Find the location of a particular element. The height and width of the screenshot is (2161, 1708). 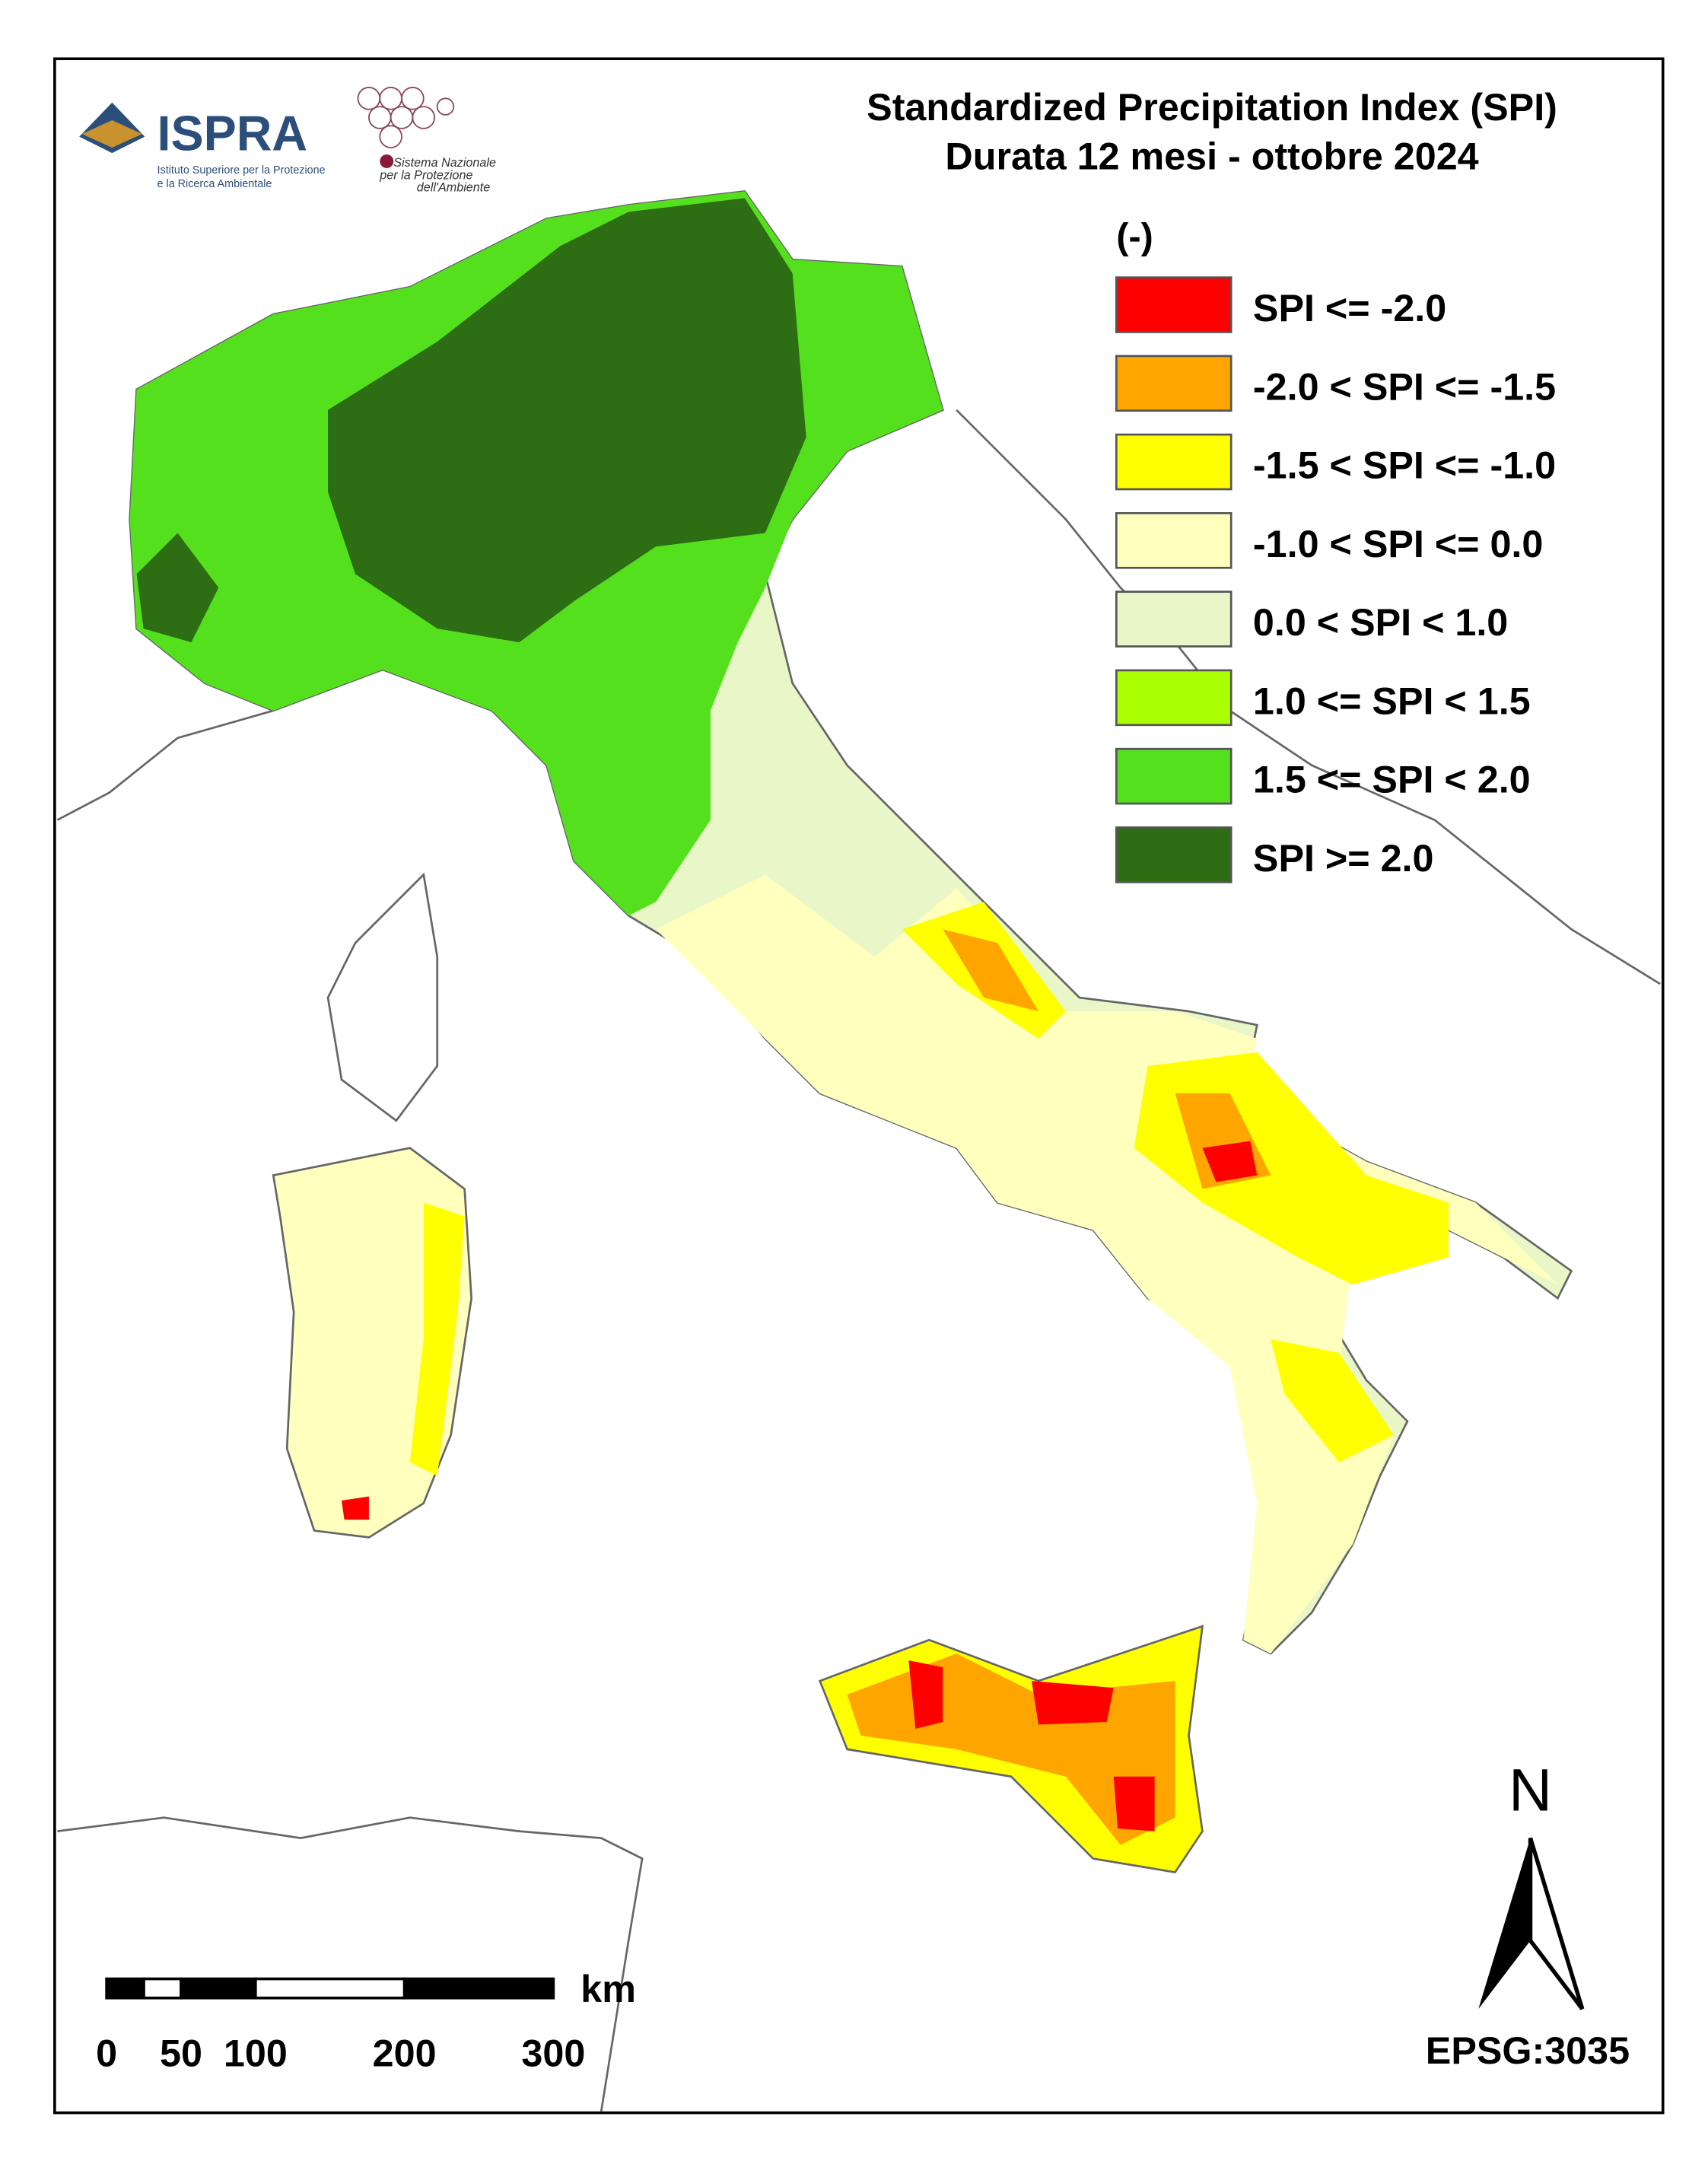

ispra-subtitle: Istituto Superiore per la Protezione is located at coordinates (241, 170).